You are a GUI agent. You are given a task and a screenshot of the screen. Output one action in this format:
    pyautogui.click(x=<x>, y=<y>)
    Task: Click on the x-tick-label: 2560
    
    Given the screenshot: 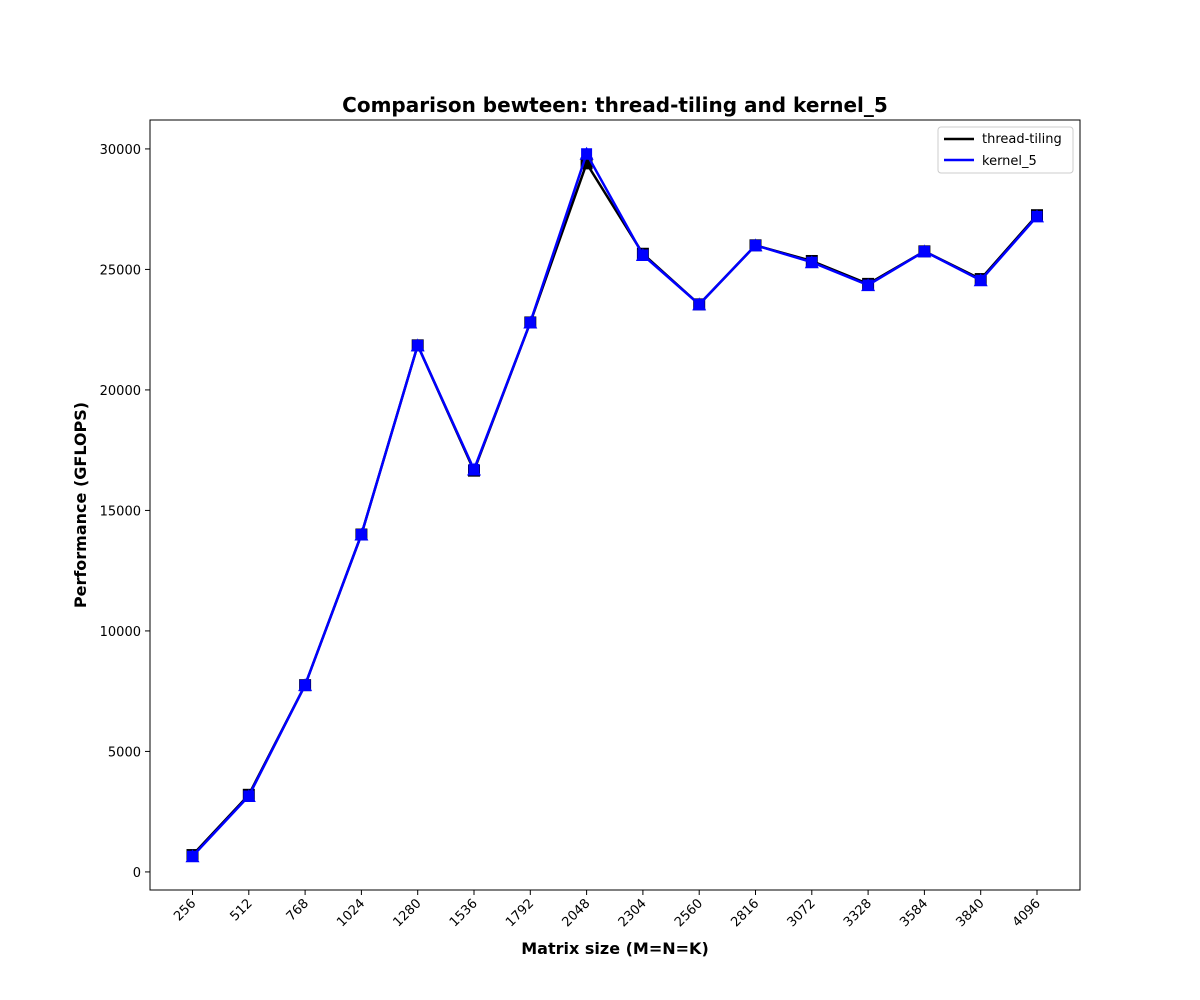 What is the action you would take?
    pyautogui.click(x=689, y=913)
    